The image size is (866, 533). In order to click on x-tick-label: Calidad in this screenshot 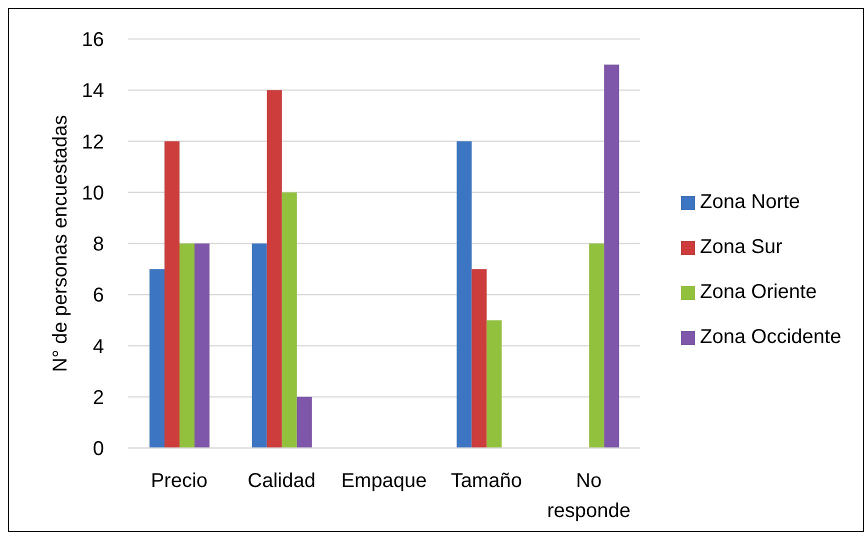, I will do `click(282, 481)`.